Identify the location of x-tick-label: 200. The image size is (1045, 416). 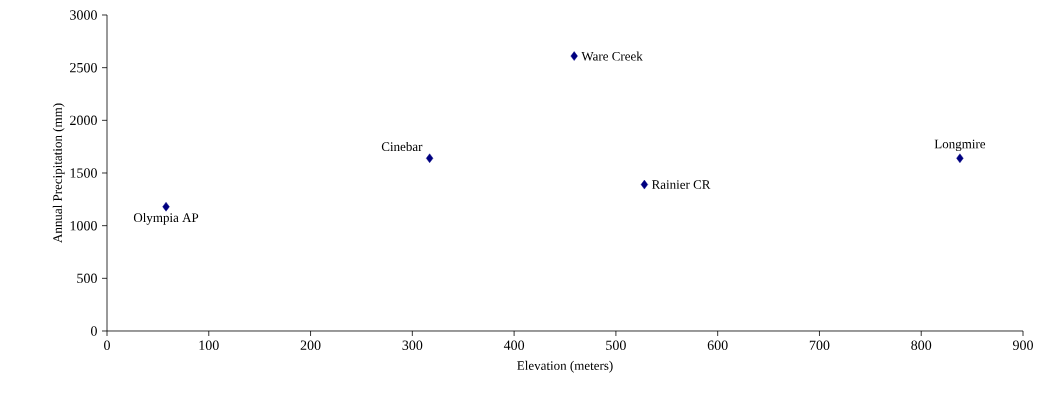
(310, 345).